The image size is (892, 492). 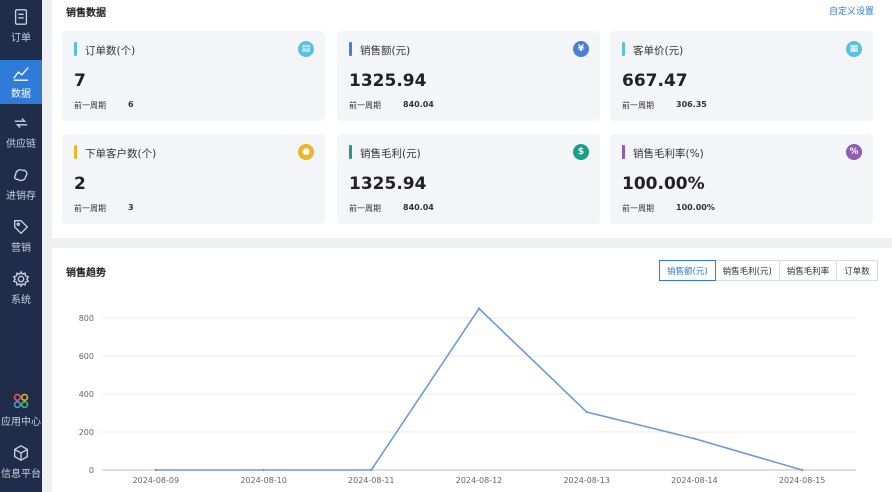 I want to click on apps-icon, so click(x=21, y=401).